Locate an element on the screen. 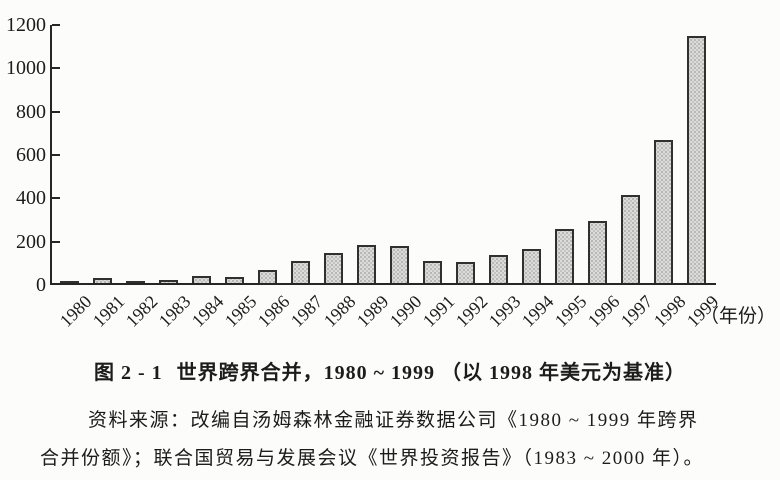  x-axis-tick-label: 1987 is located at coordinates (306, 311).